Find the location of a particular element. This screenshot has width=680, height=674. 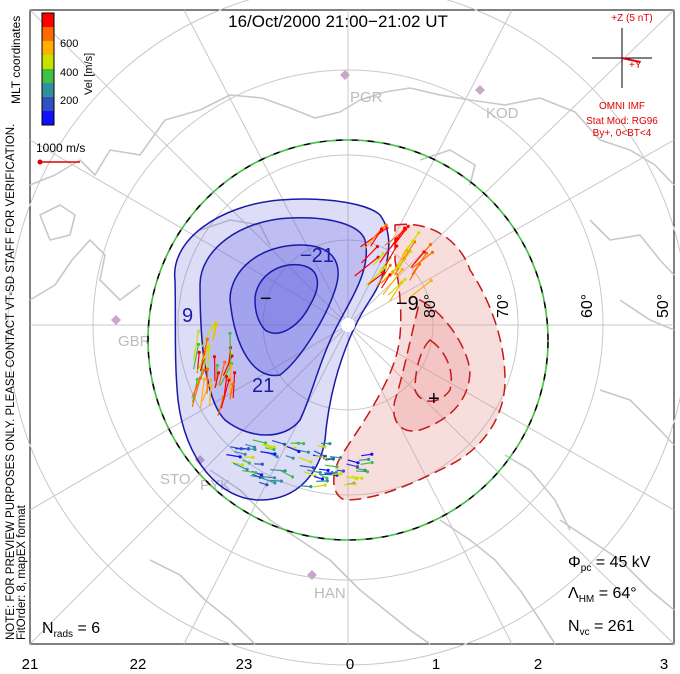

mlt-tick-2: 2 is located at coordinates (538, 664).